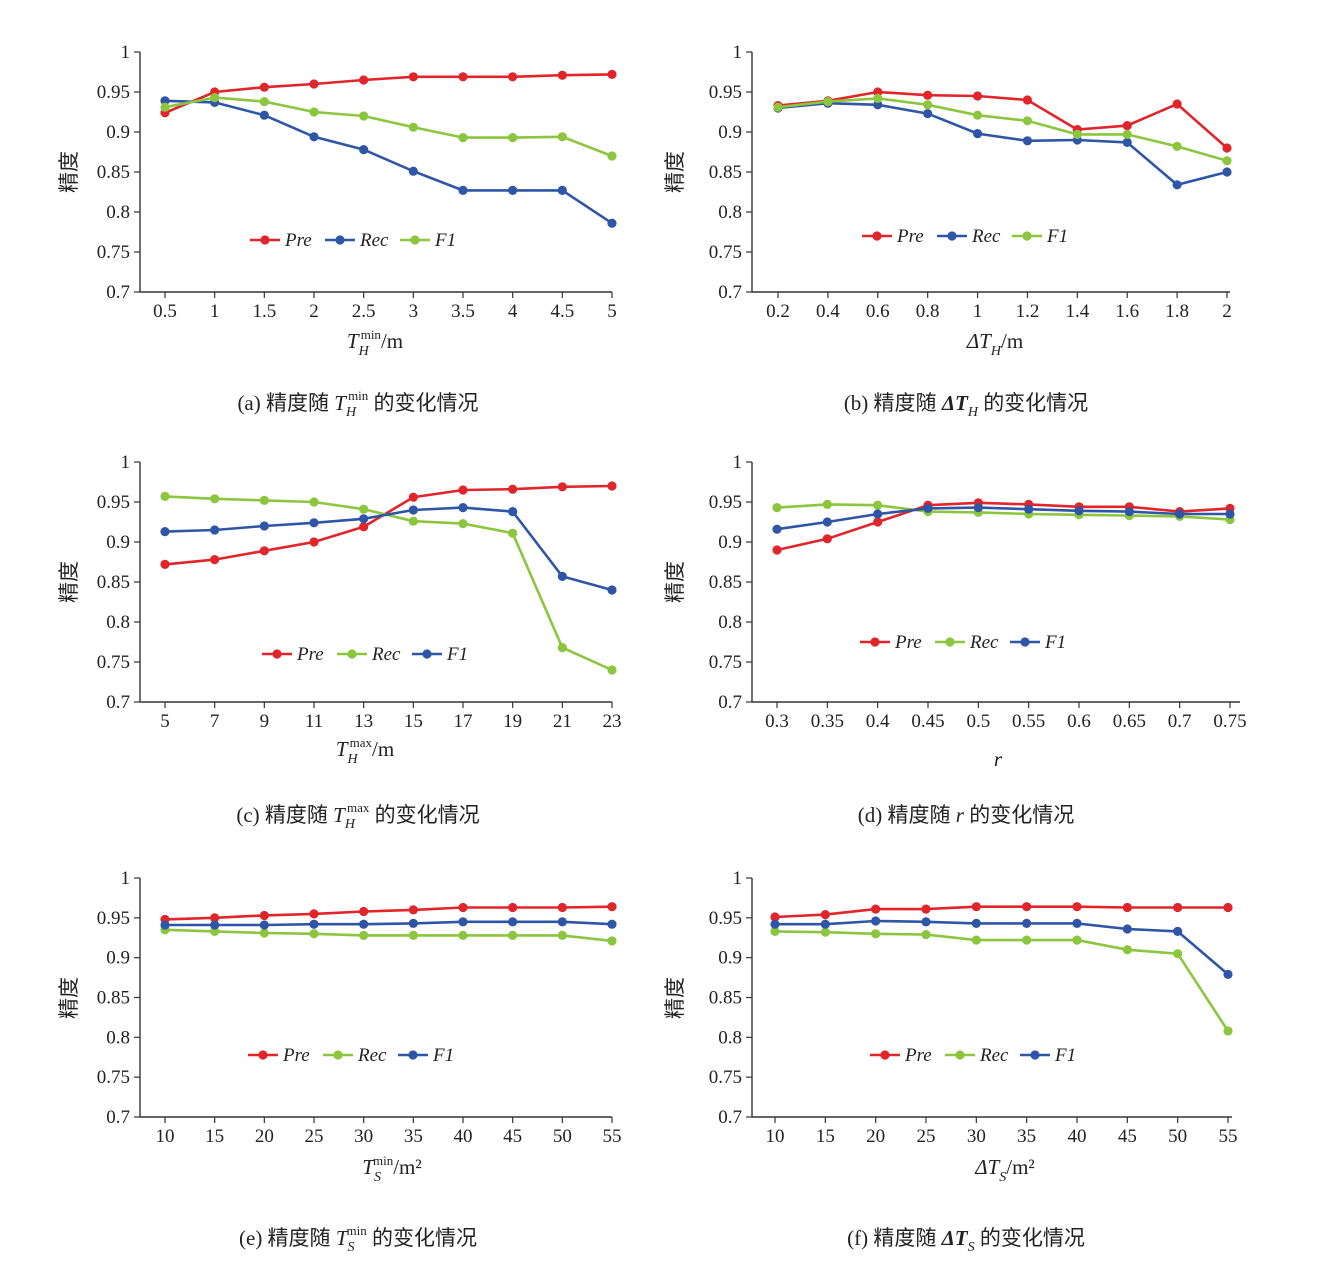  I want to click on y-tick-label: 0.75, so click(725, 662).